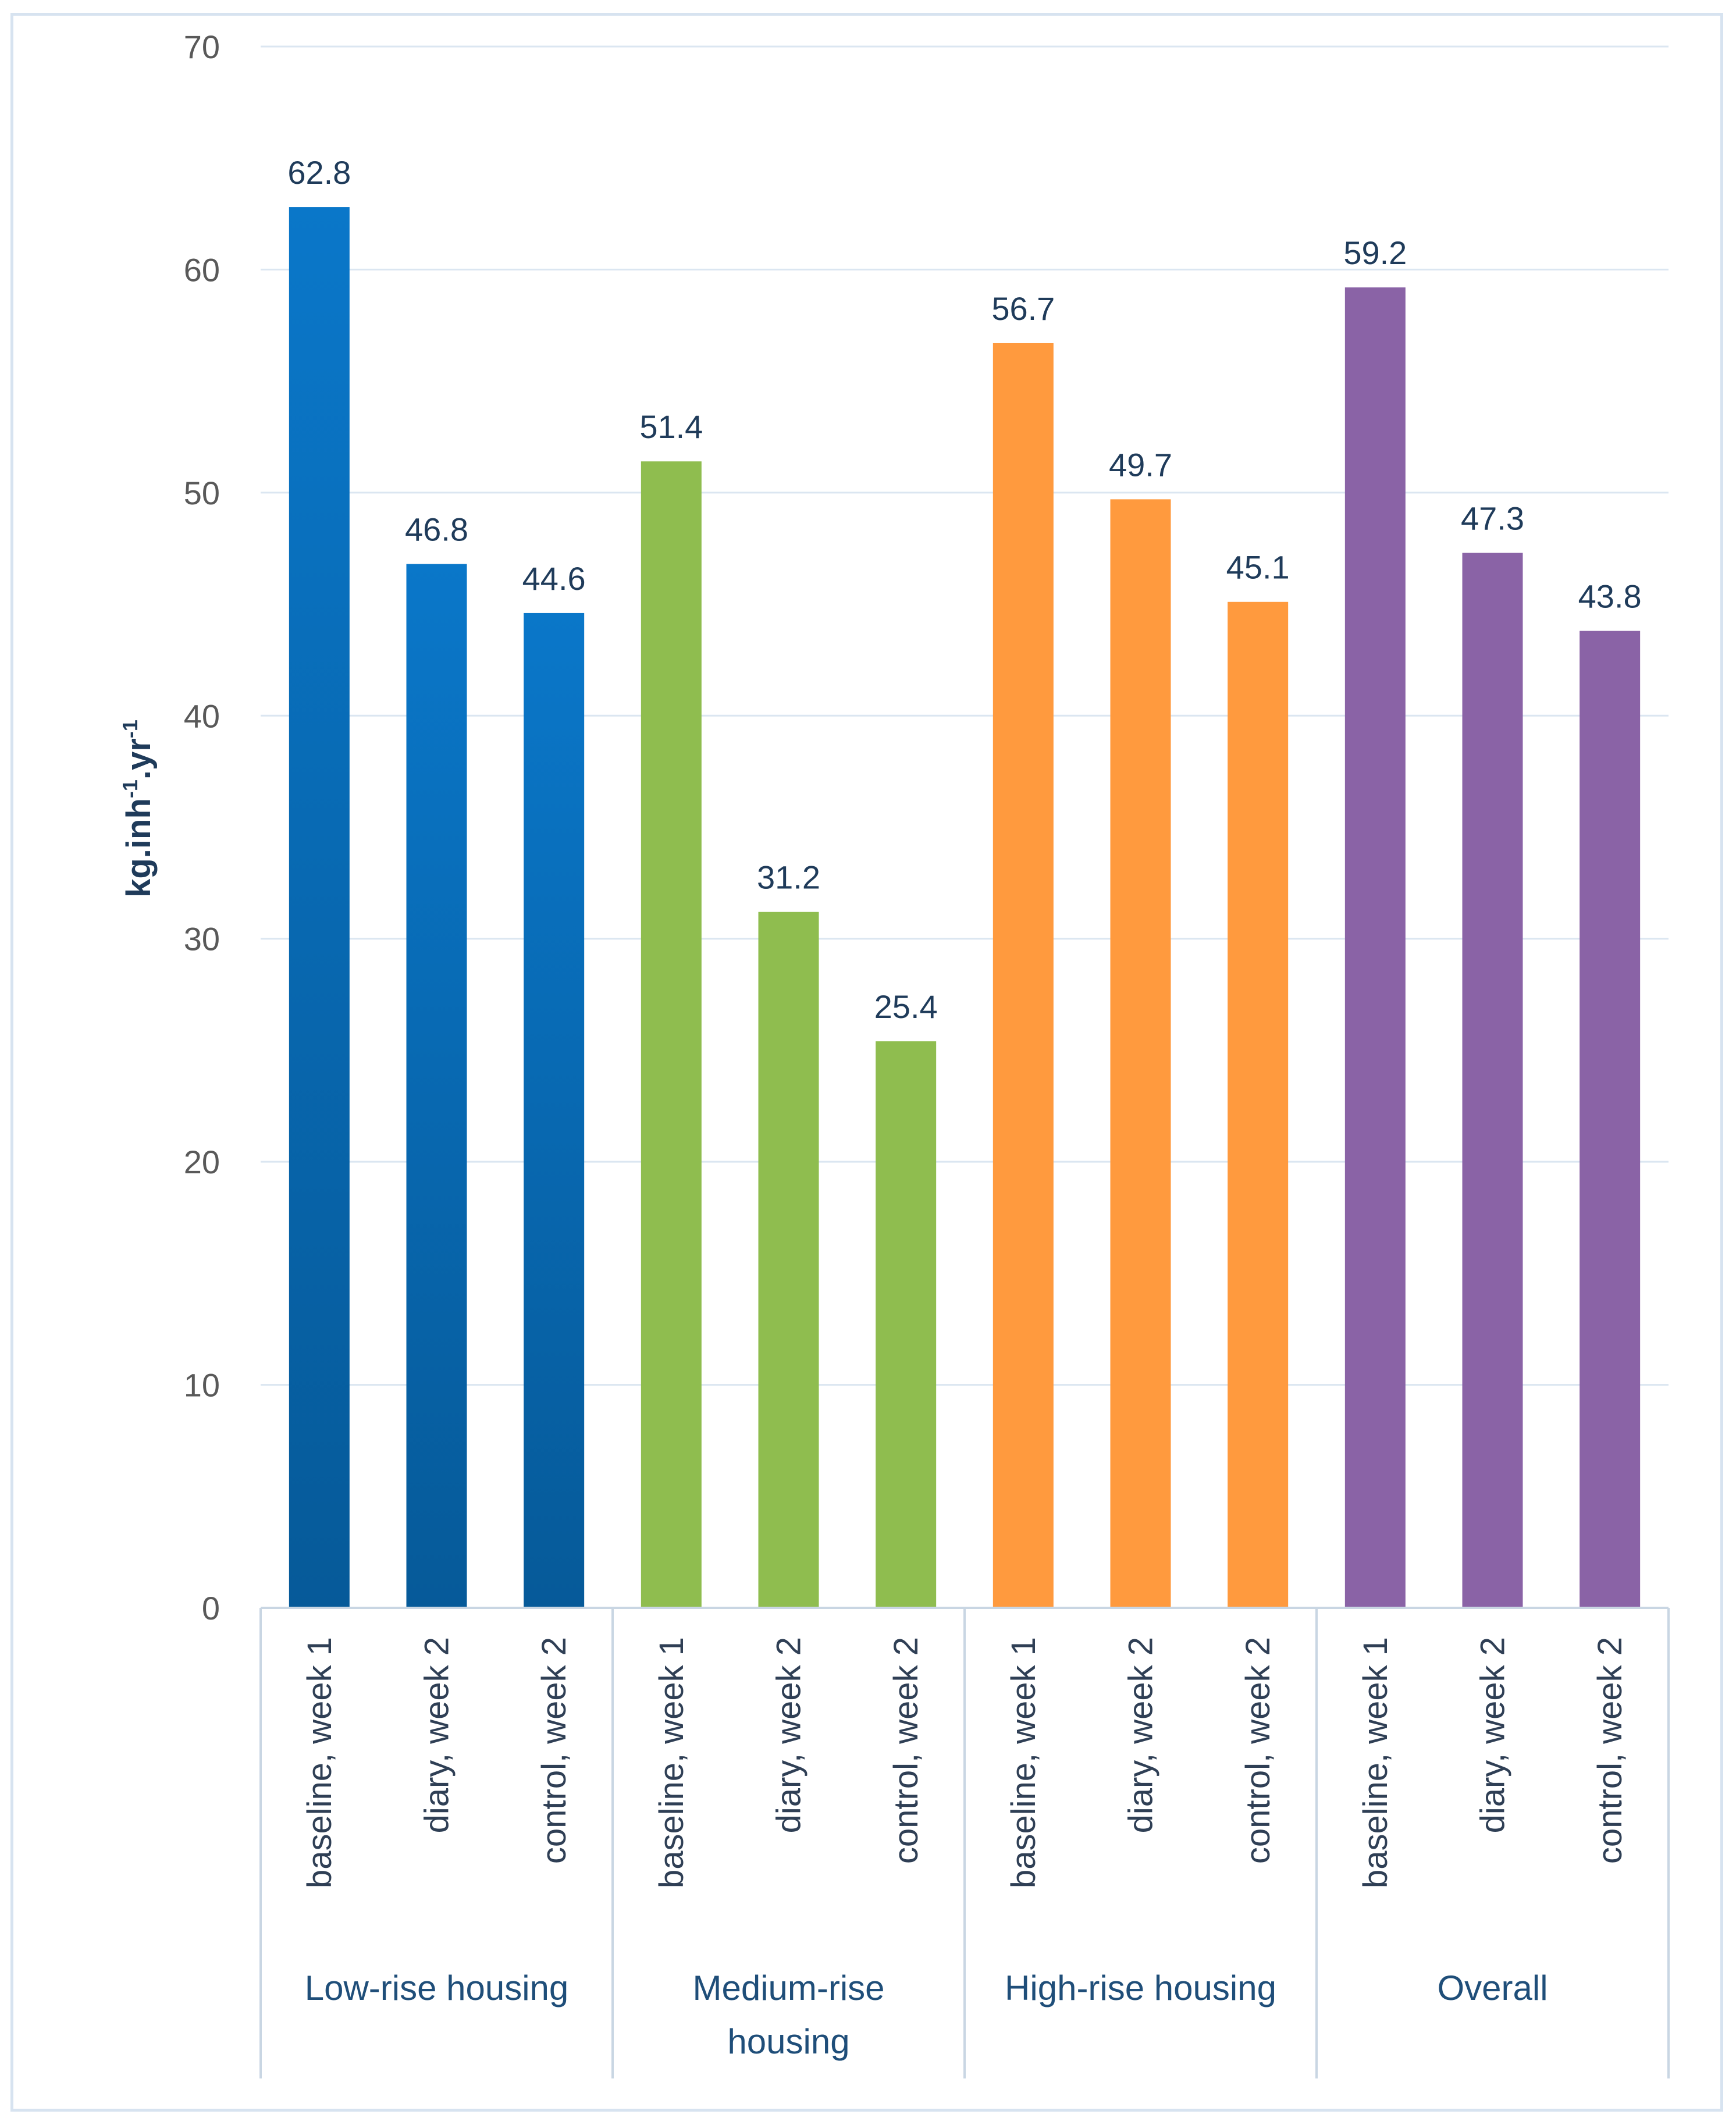  I want to click on data-label: 45.1, so click(1258, 567).